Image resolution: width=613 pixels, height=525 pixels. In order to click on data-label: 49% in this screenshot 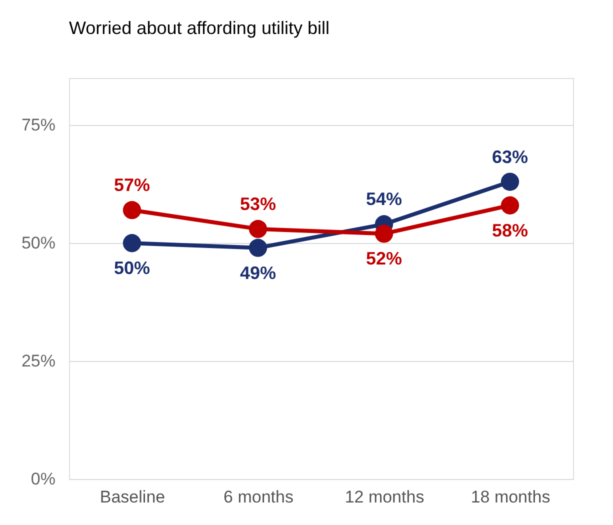, I will do `click(258, 272)`.